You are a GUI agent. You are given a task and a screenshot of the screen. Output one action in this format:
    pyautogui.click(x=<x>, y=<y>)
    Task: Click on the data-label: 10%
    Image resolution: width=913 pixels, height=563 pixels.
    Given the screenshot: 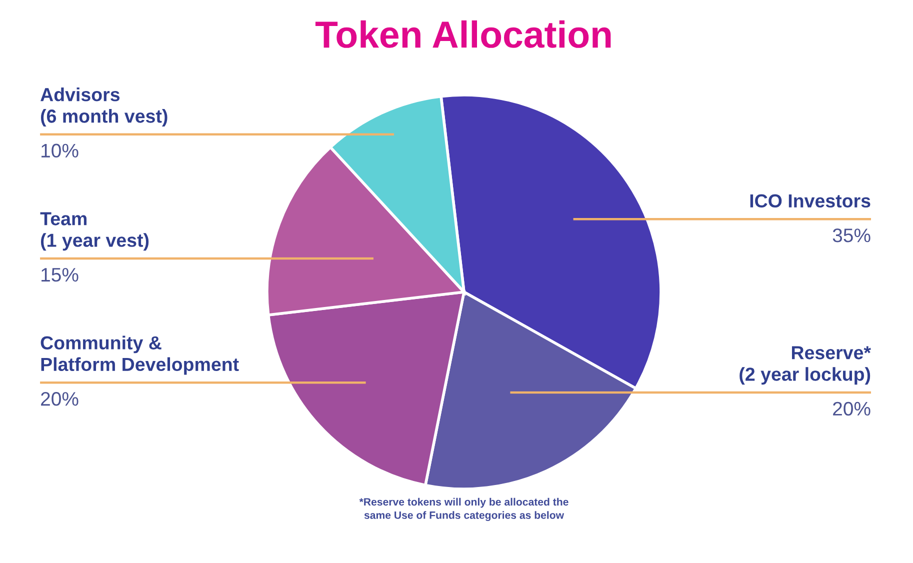 What is the action you would take?
    pyautogui.click(x=60, y=151)
    